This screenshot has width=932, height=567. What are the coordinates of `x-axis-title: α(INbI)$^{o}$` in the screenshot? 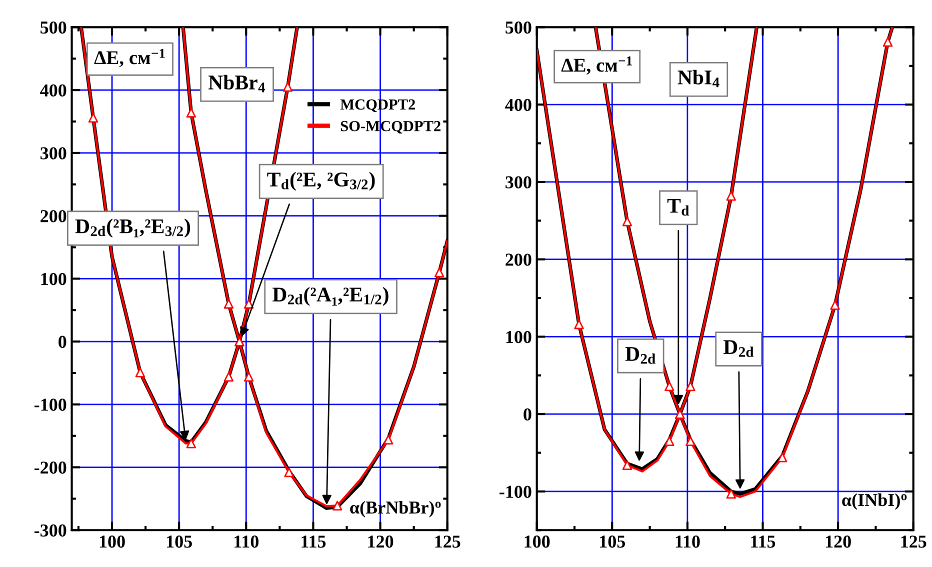 It's located at (874, 501).